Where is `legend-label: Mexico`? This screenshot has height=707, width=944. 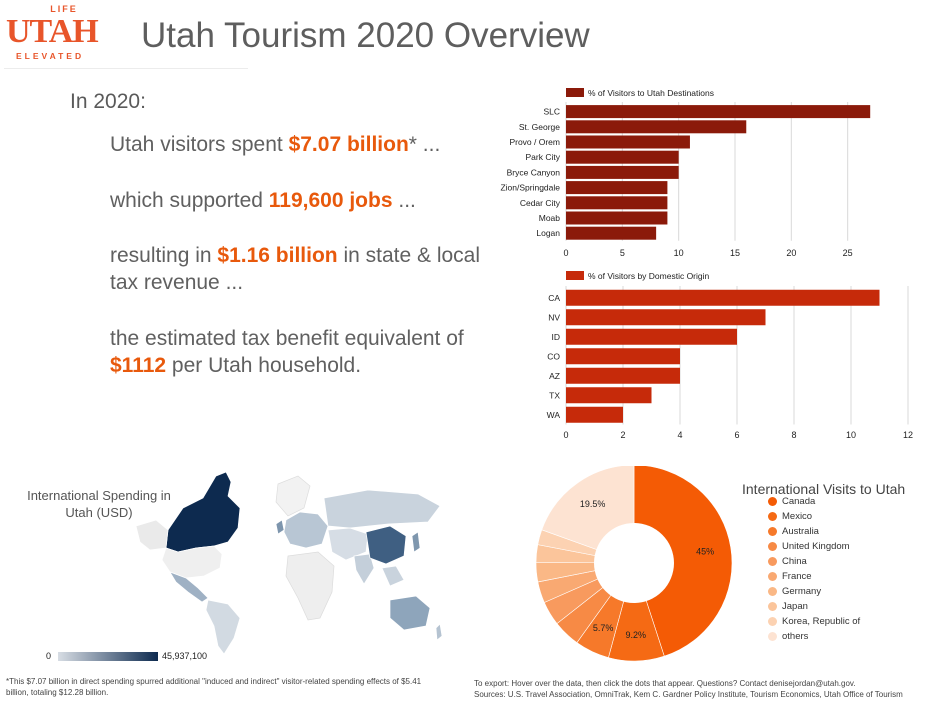
legend-label: Mexico is located at coordinates (797, 516).